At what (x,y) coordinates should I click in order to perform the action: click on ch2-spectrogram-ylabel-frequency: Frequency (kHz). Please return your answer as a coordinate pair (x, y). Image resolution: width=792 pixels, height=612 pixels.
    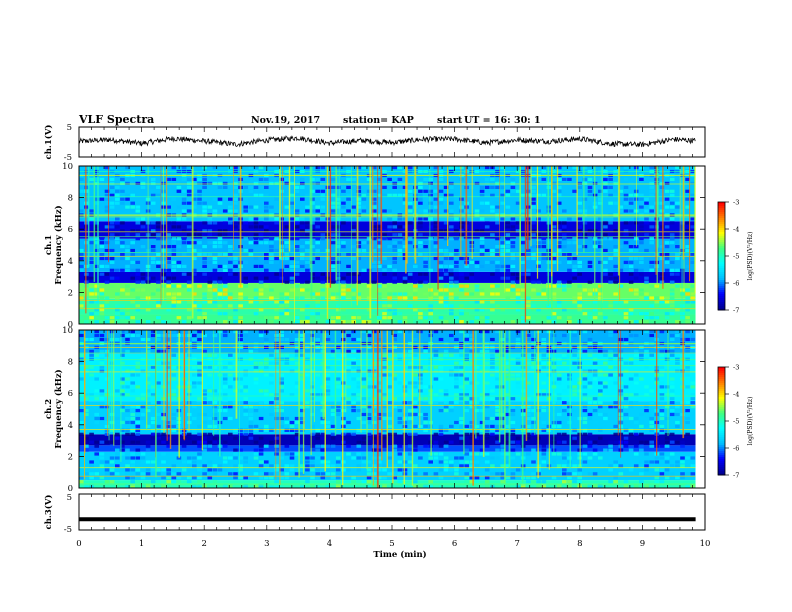
    Looking at the image, I should click on (58, 408).